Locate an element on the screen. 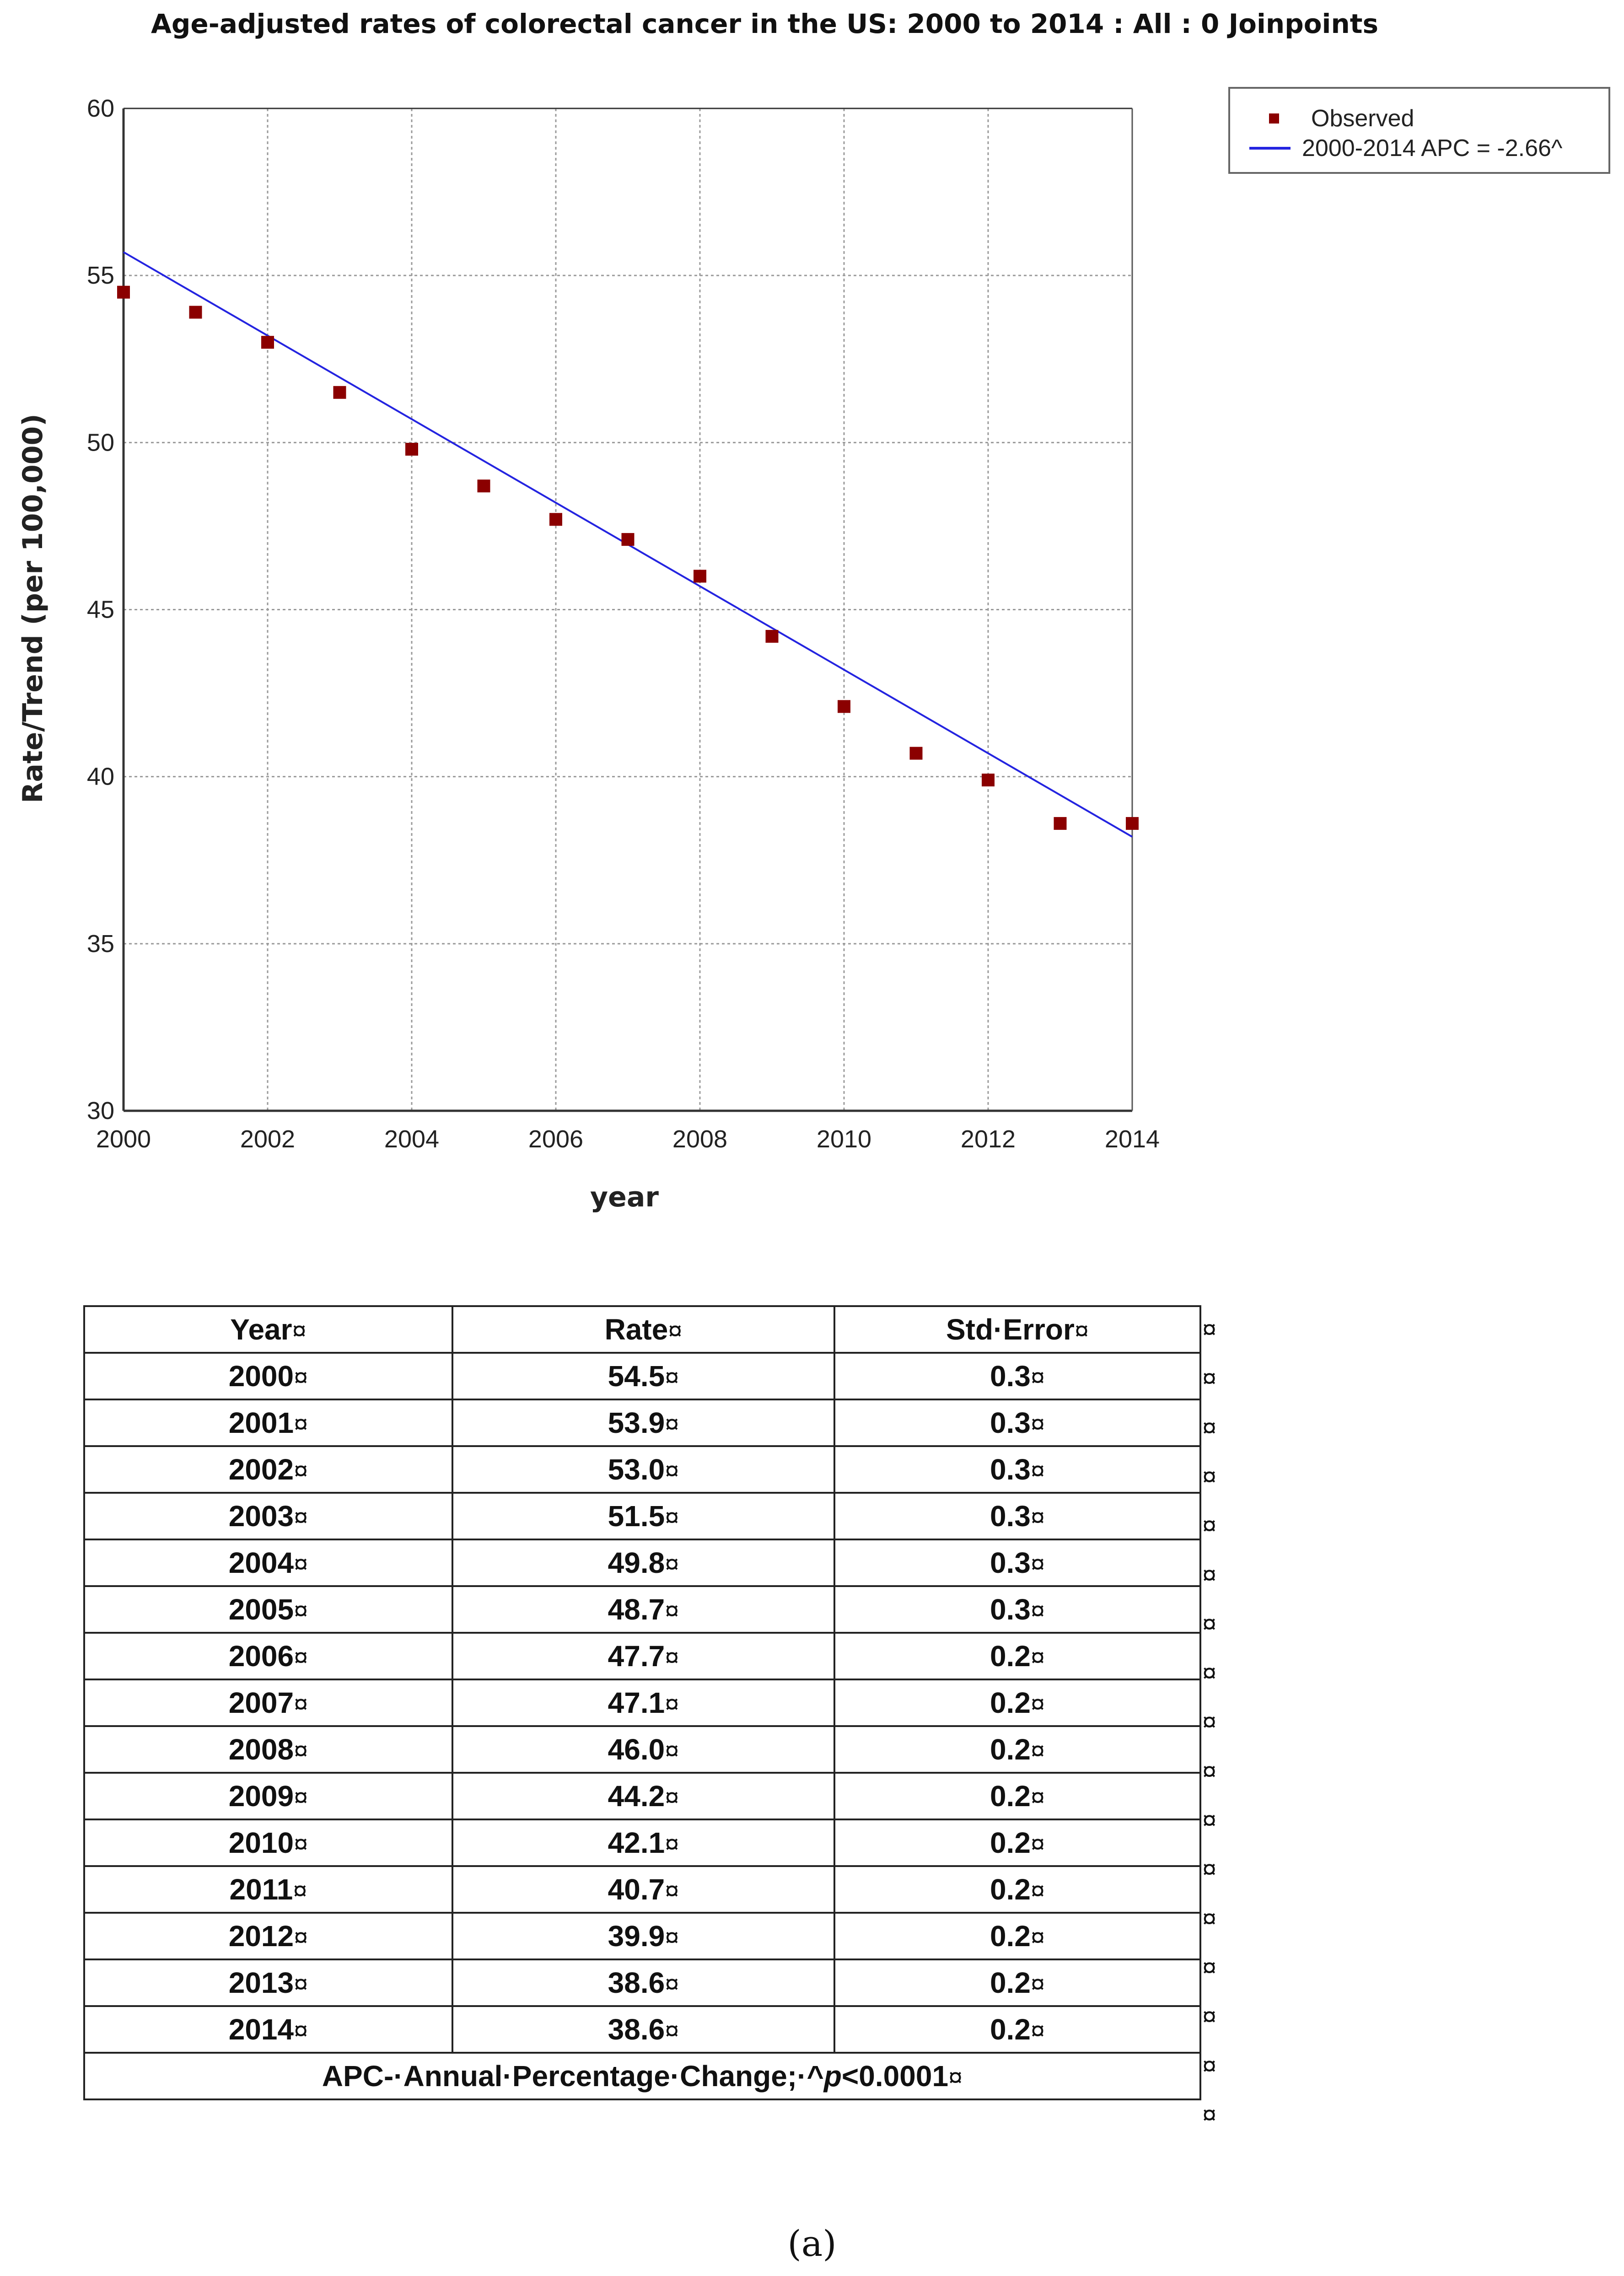 The image size is (1624, 2276). table-row: 2011¤ 40.7¤ 0.2¤ is located at coordinates (642, 1889).